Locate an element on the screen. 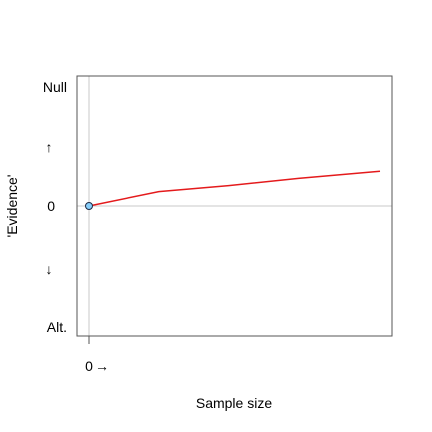 This screenshot has width=432, height=432. x-axis-title: Sample size is located at coordinates (234, 403).